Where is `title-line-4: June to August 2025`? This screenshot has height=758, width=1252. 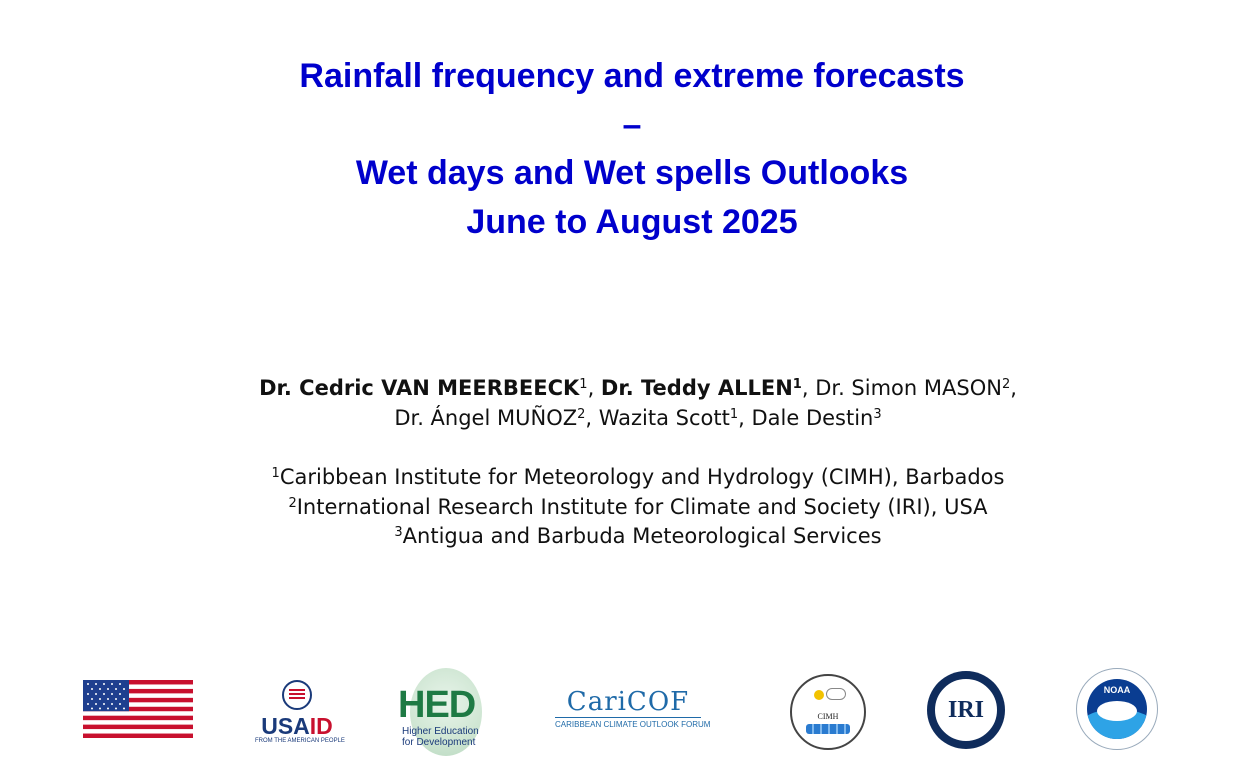 title-line-4: June to August 2025 is located at coordinates (632, 221).